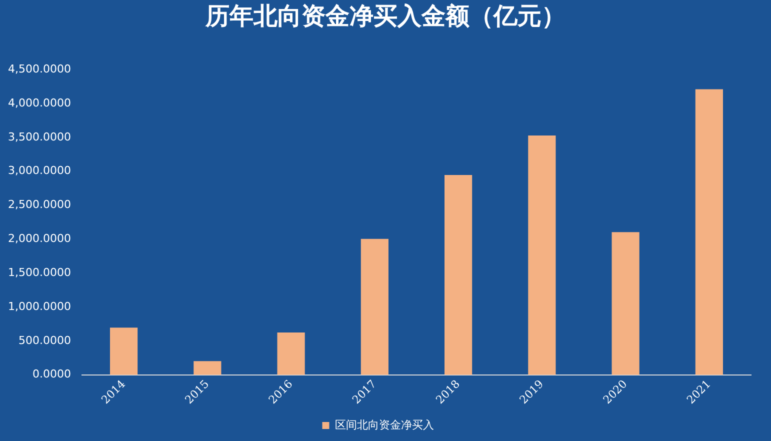  What do you see at coordinates (39, 239) in the screenshot?
I see `y-tick-label: 2,000.0000` at bounding box center [39, 239].